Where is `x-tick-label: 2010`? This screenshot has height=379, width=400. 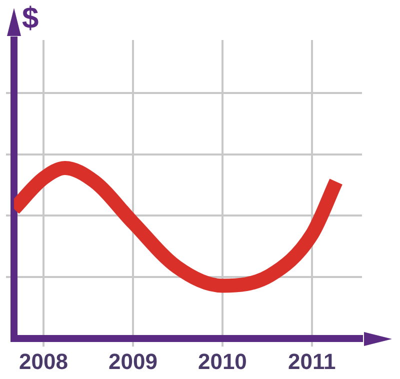 x-tick-label: 2010 is located at coordinates (222, 361).